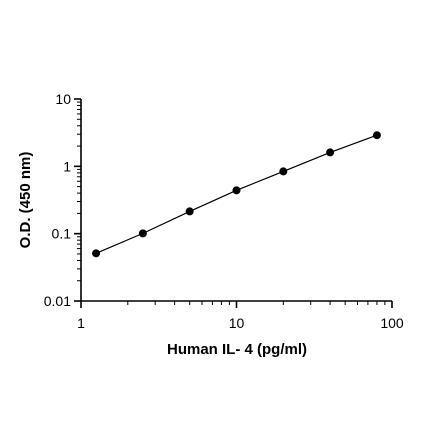 The height and width of the screenshot is (446, 440). Describe the element at coordinates (237, 323) in the screenshot. I see `x-tick-label: 10` at that location.